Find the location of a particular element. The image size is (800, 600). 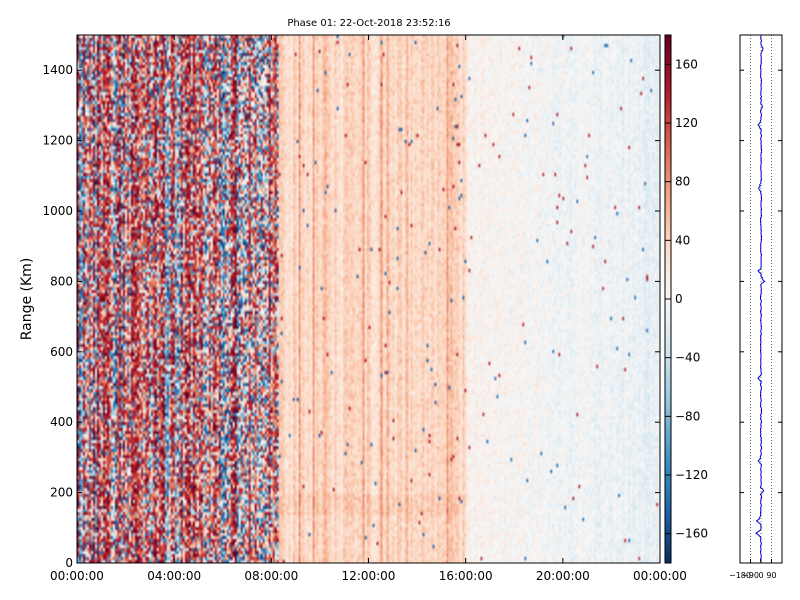

profile-plot: −180−90 0 90 is located at coordinates (756, 307).